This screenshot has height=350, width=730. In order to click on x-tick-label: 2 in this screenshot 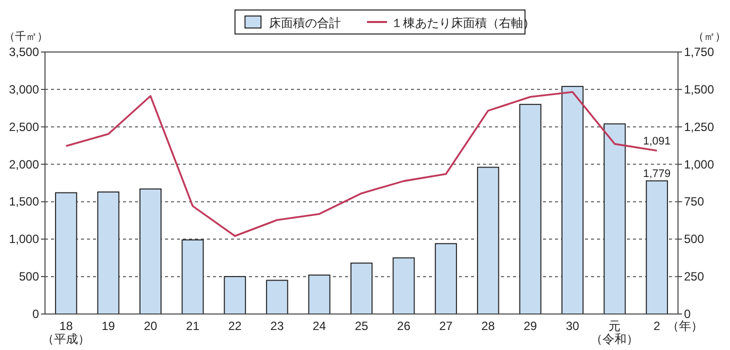, I will do `click(657, 326)`.